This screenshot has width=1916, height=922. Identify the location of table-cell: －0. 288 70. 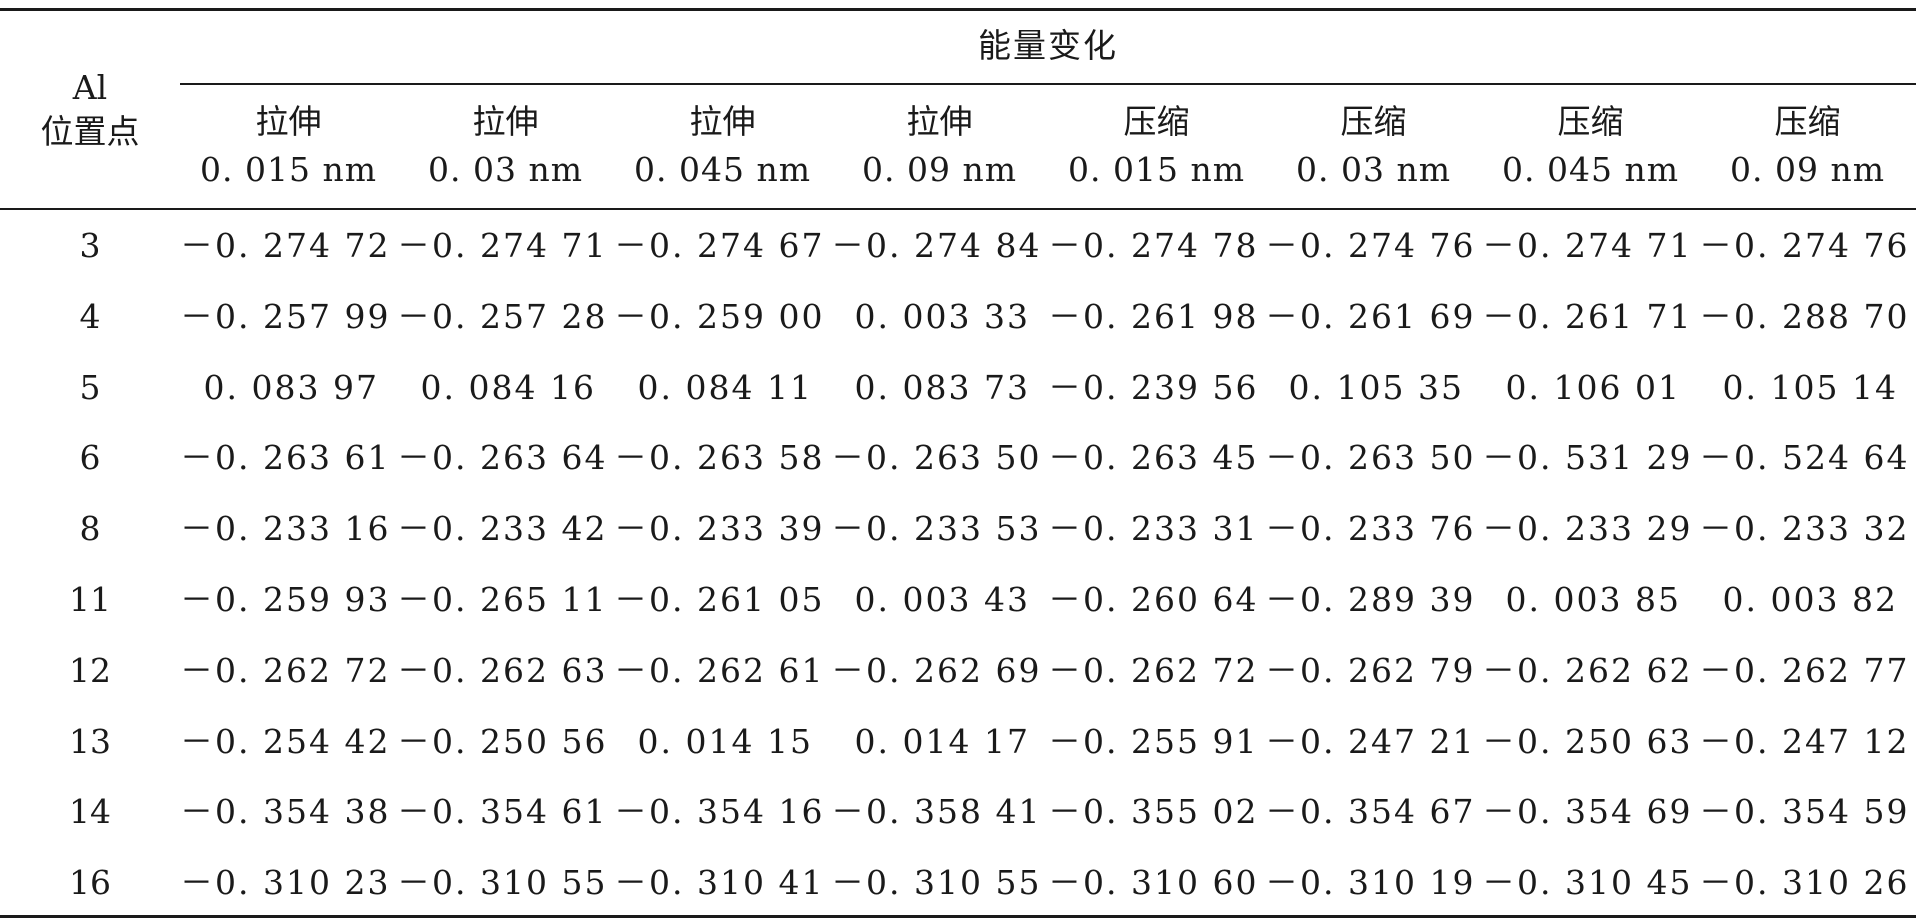
(1804, 316).